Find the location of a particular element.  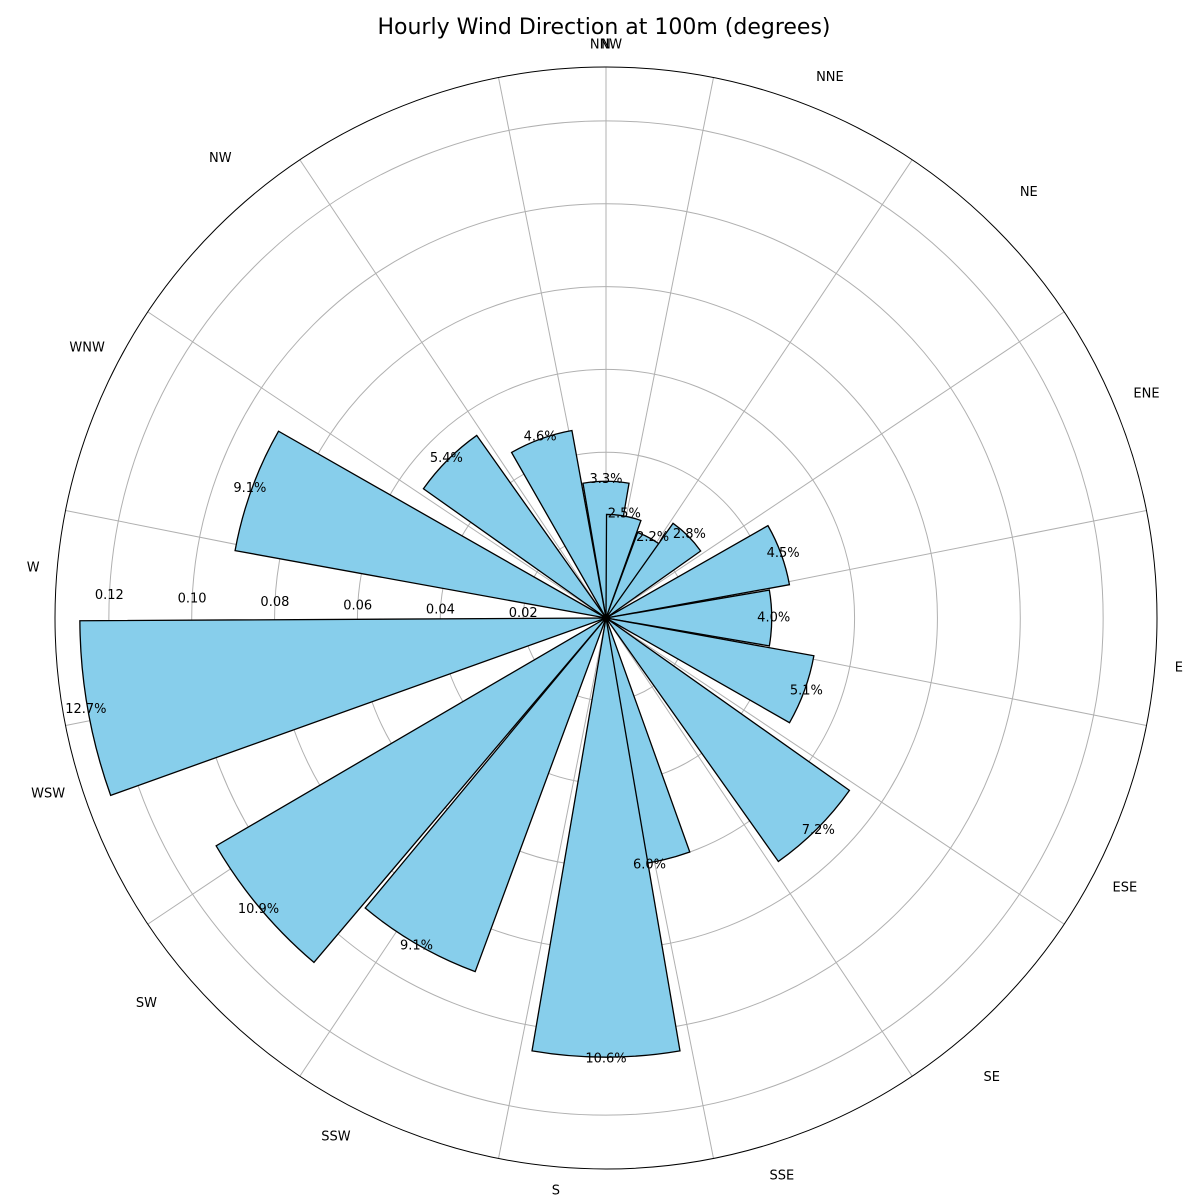

bar-value-label-10: 9.1% is located at coordinates (416, 946).